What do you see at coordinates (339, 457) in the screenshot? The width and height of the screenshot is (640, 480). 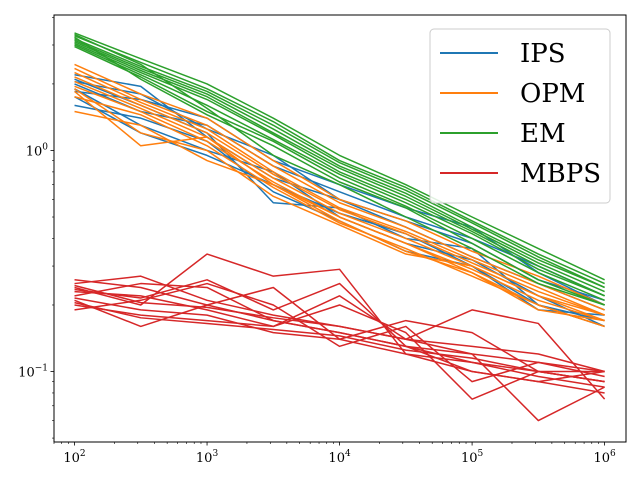 I see `x-tick-label: 104` at bounding box center [339, 457].